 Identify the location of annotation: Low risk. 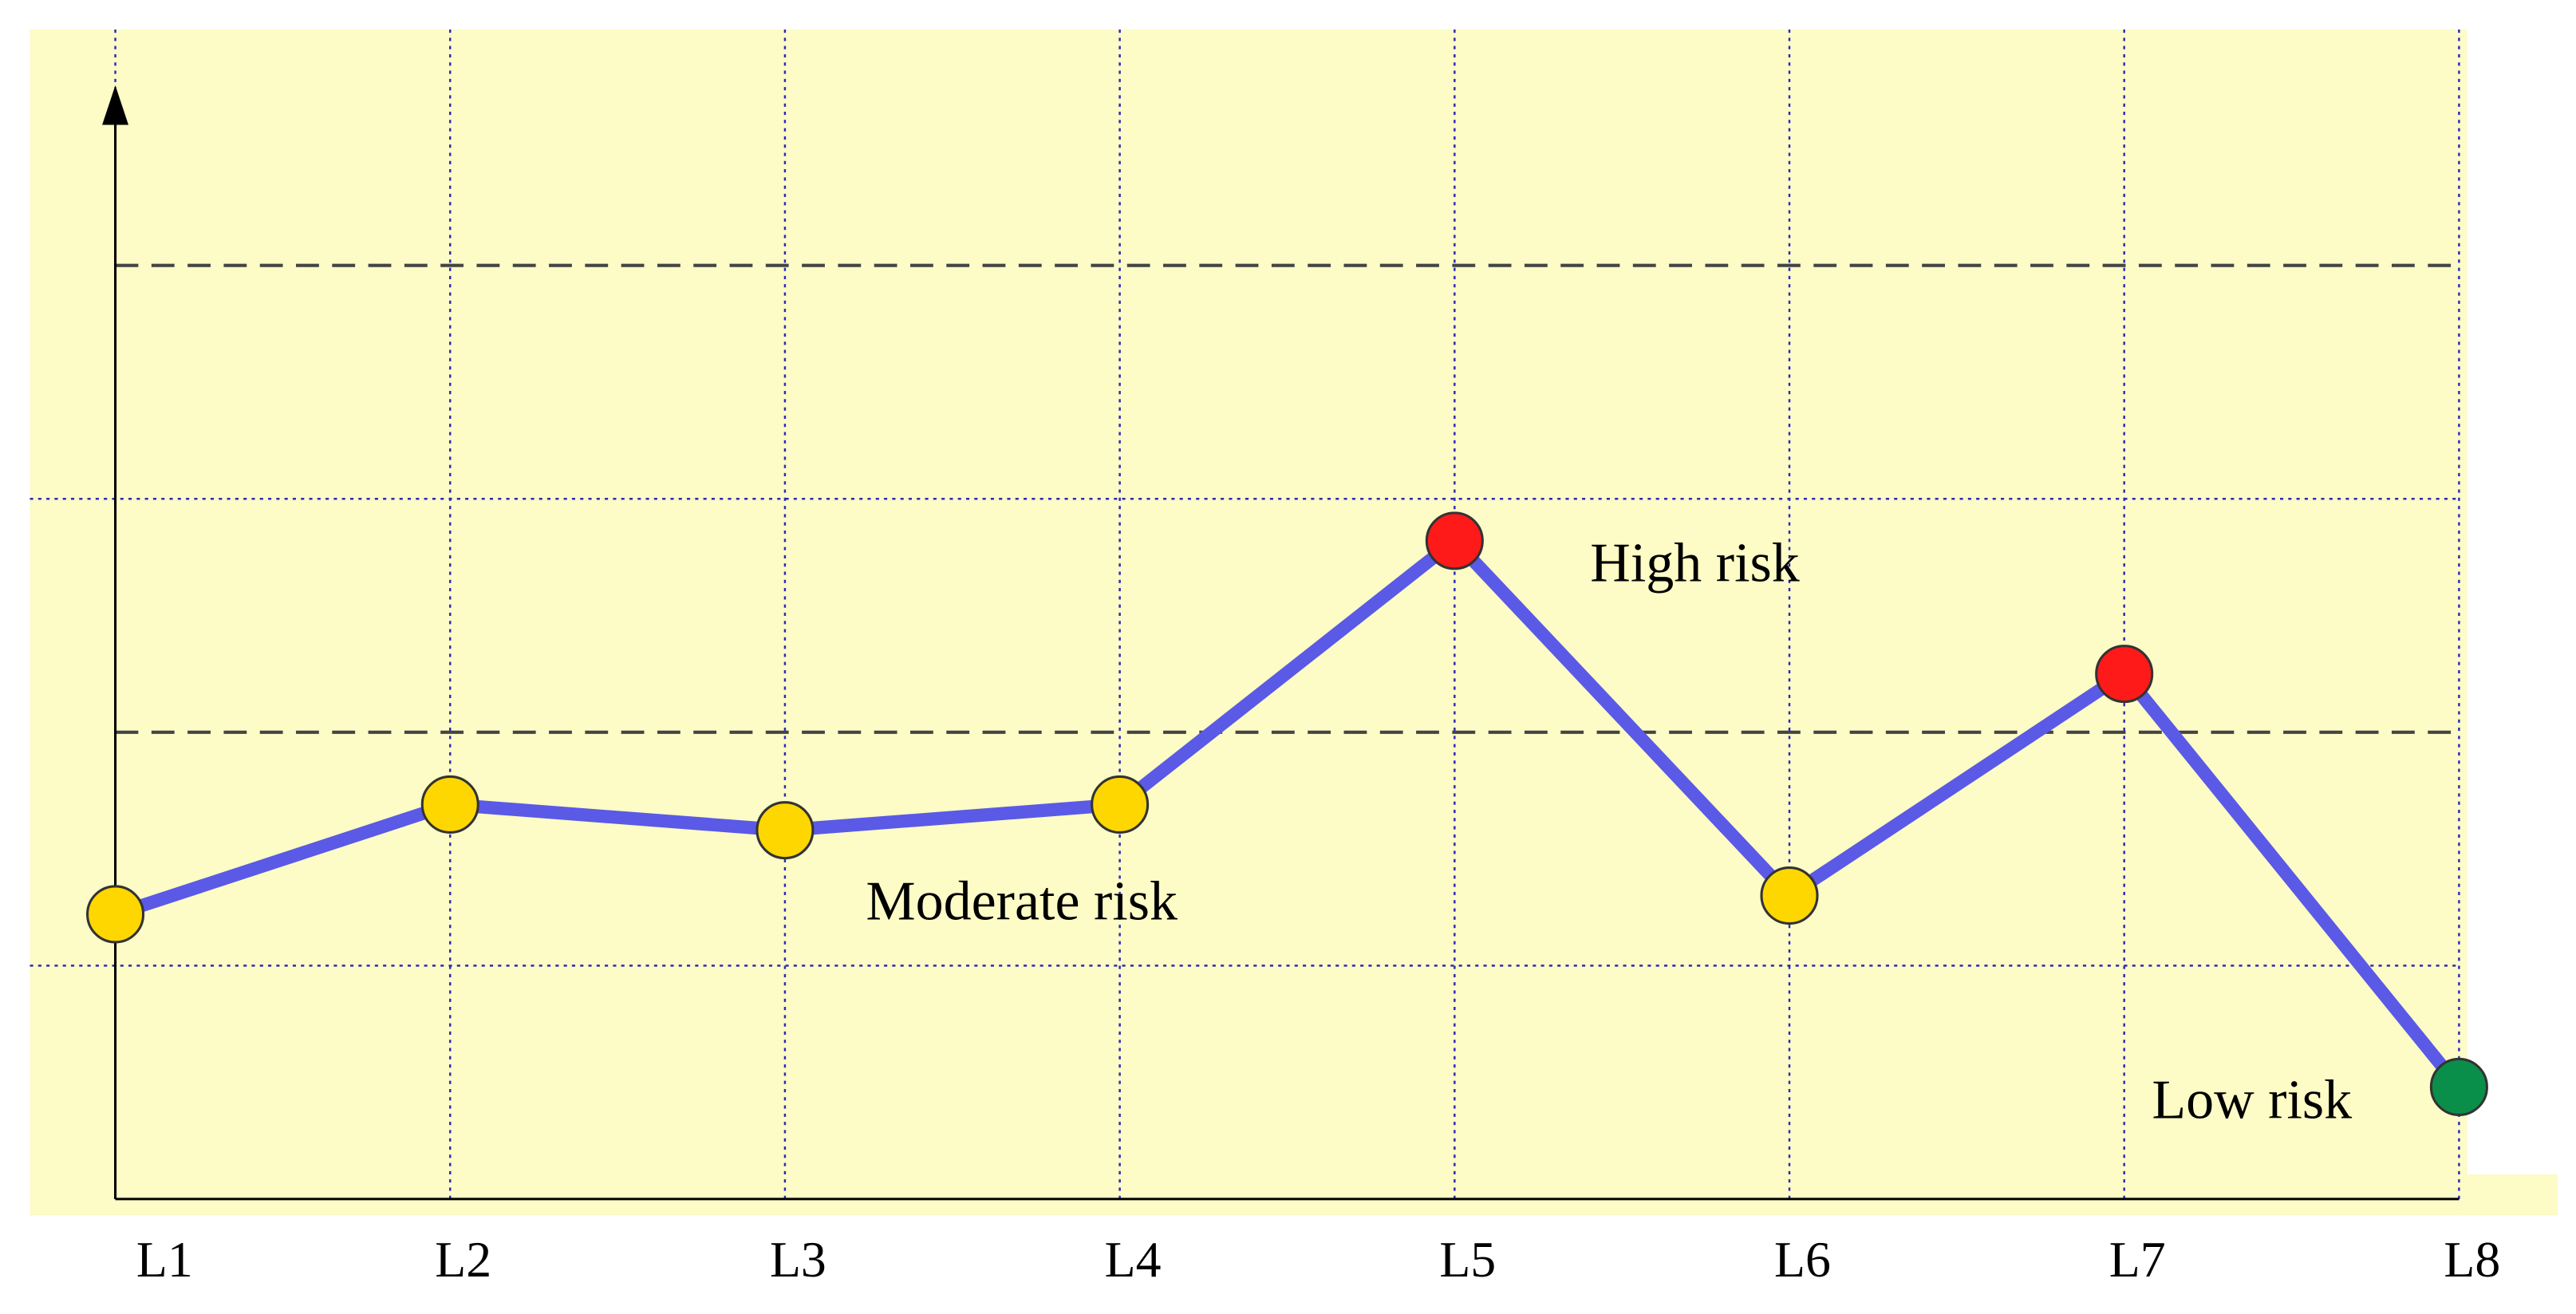
(2252, 1100).